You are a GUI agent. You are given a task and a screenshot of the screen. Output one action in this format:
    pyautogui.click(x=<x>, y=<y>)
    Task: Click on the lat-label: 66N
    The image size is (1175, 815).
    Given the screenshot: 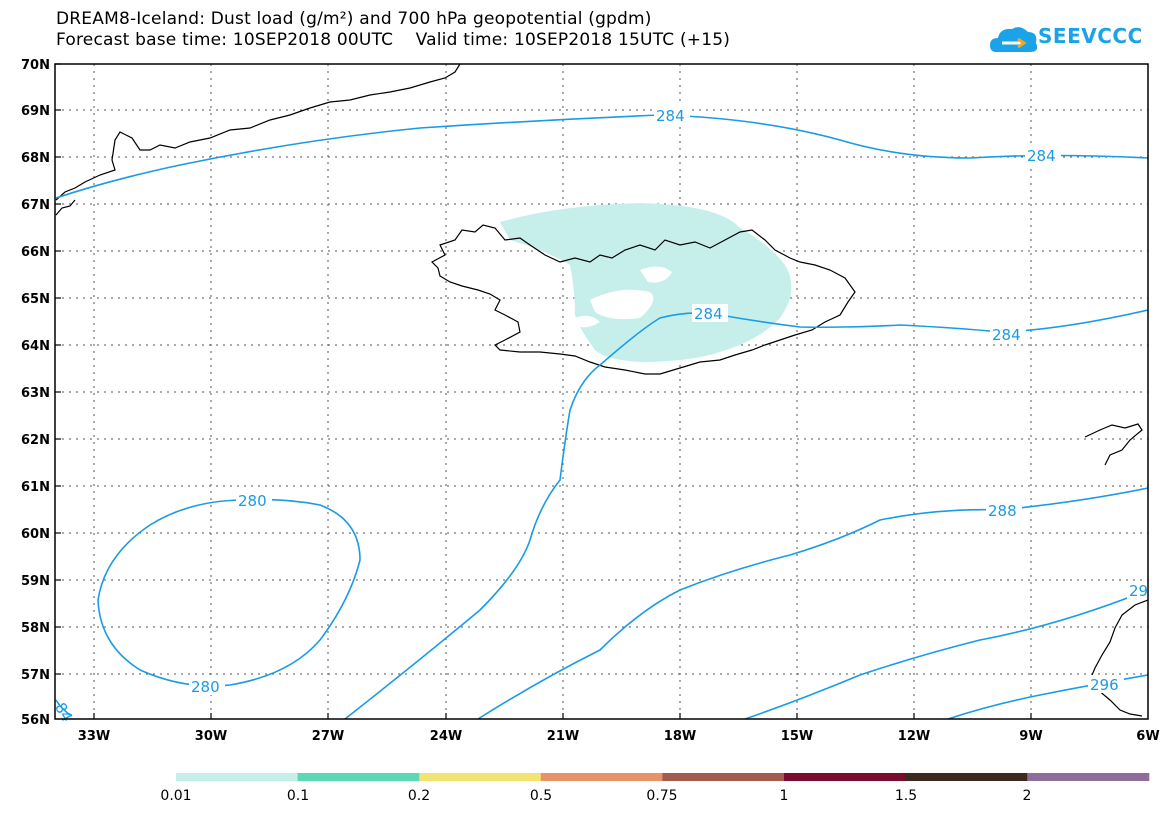 What is the action you would take?
    pyautogui.click(x=35, y=252)
    